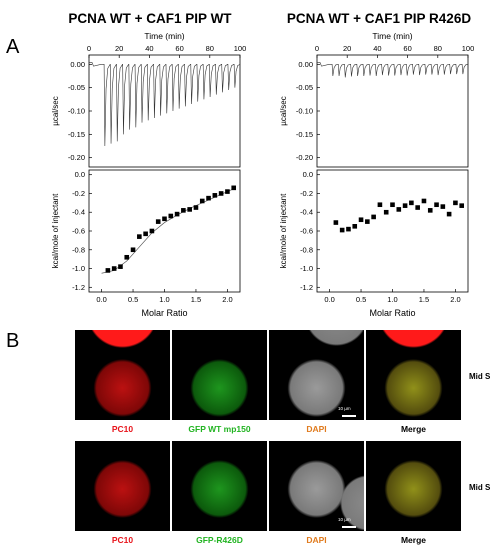  What do you see at coordinates (379, 18) in the screenshot?
I see `right-column-title: PCNA WT + CAF1 PIP R426D` at bounding box center [379, 18].